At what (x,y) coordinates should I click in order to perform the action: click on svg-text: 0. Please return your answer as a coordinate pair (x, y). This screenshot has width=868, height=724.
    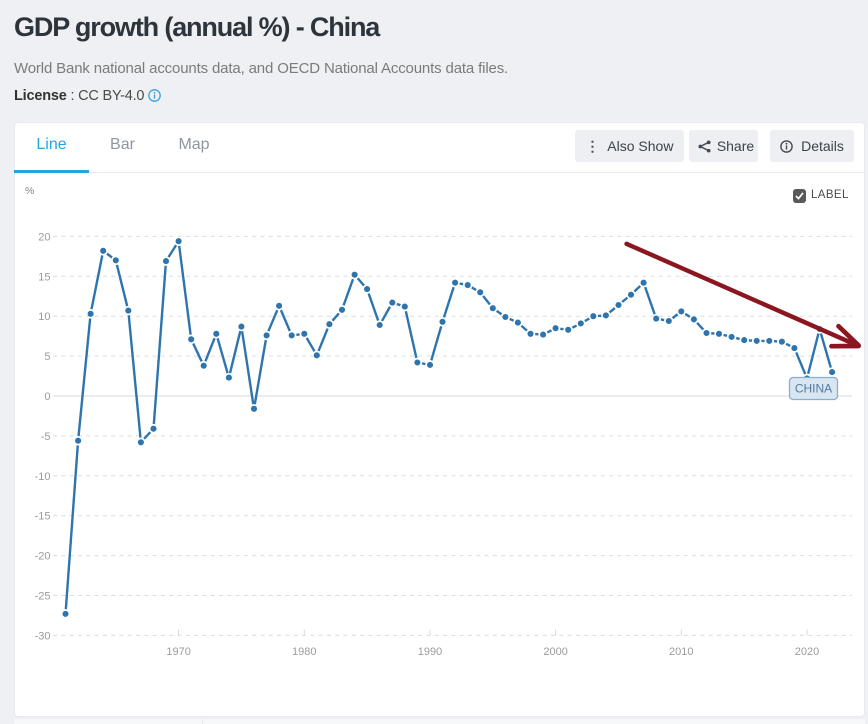
    Looking at the image, I should click on (47, 397).